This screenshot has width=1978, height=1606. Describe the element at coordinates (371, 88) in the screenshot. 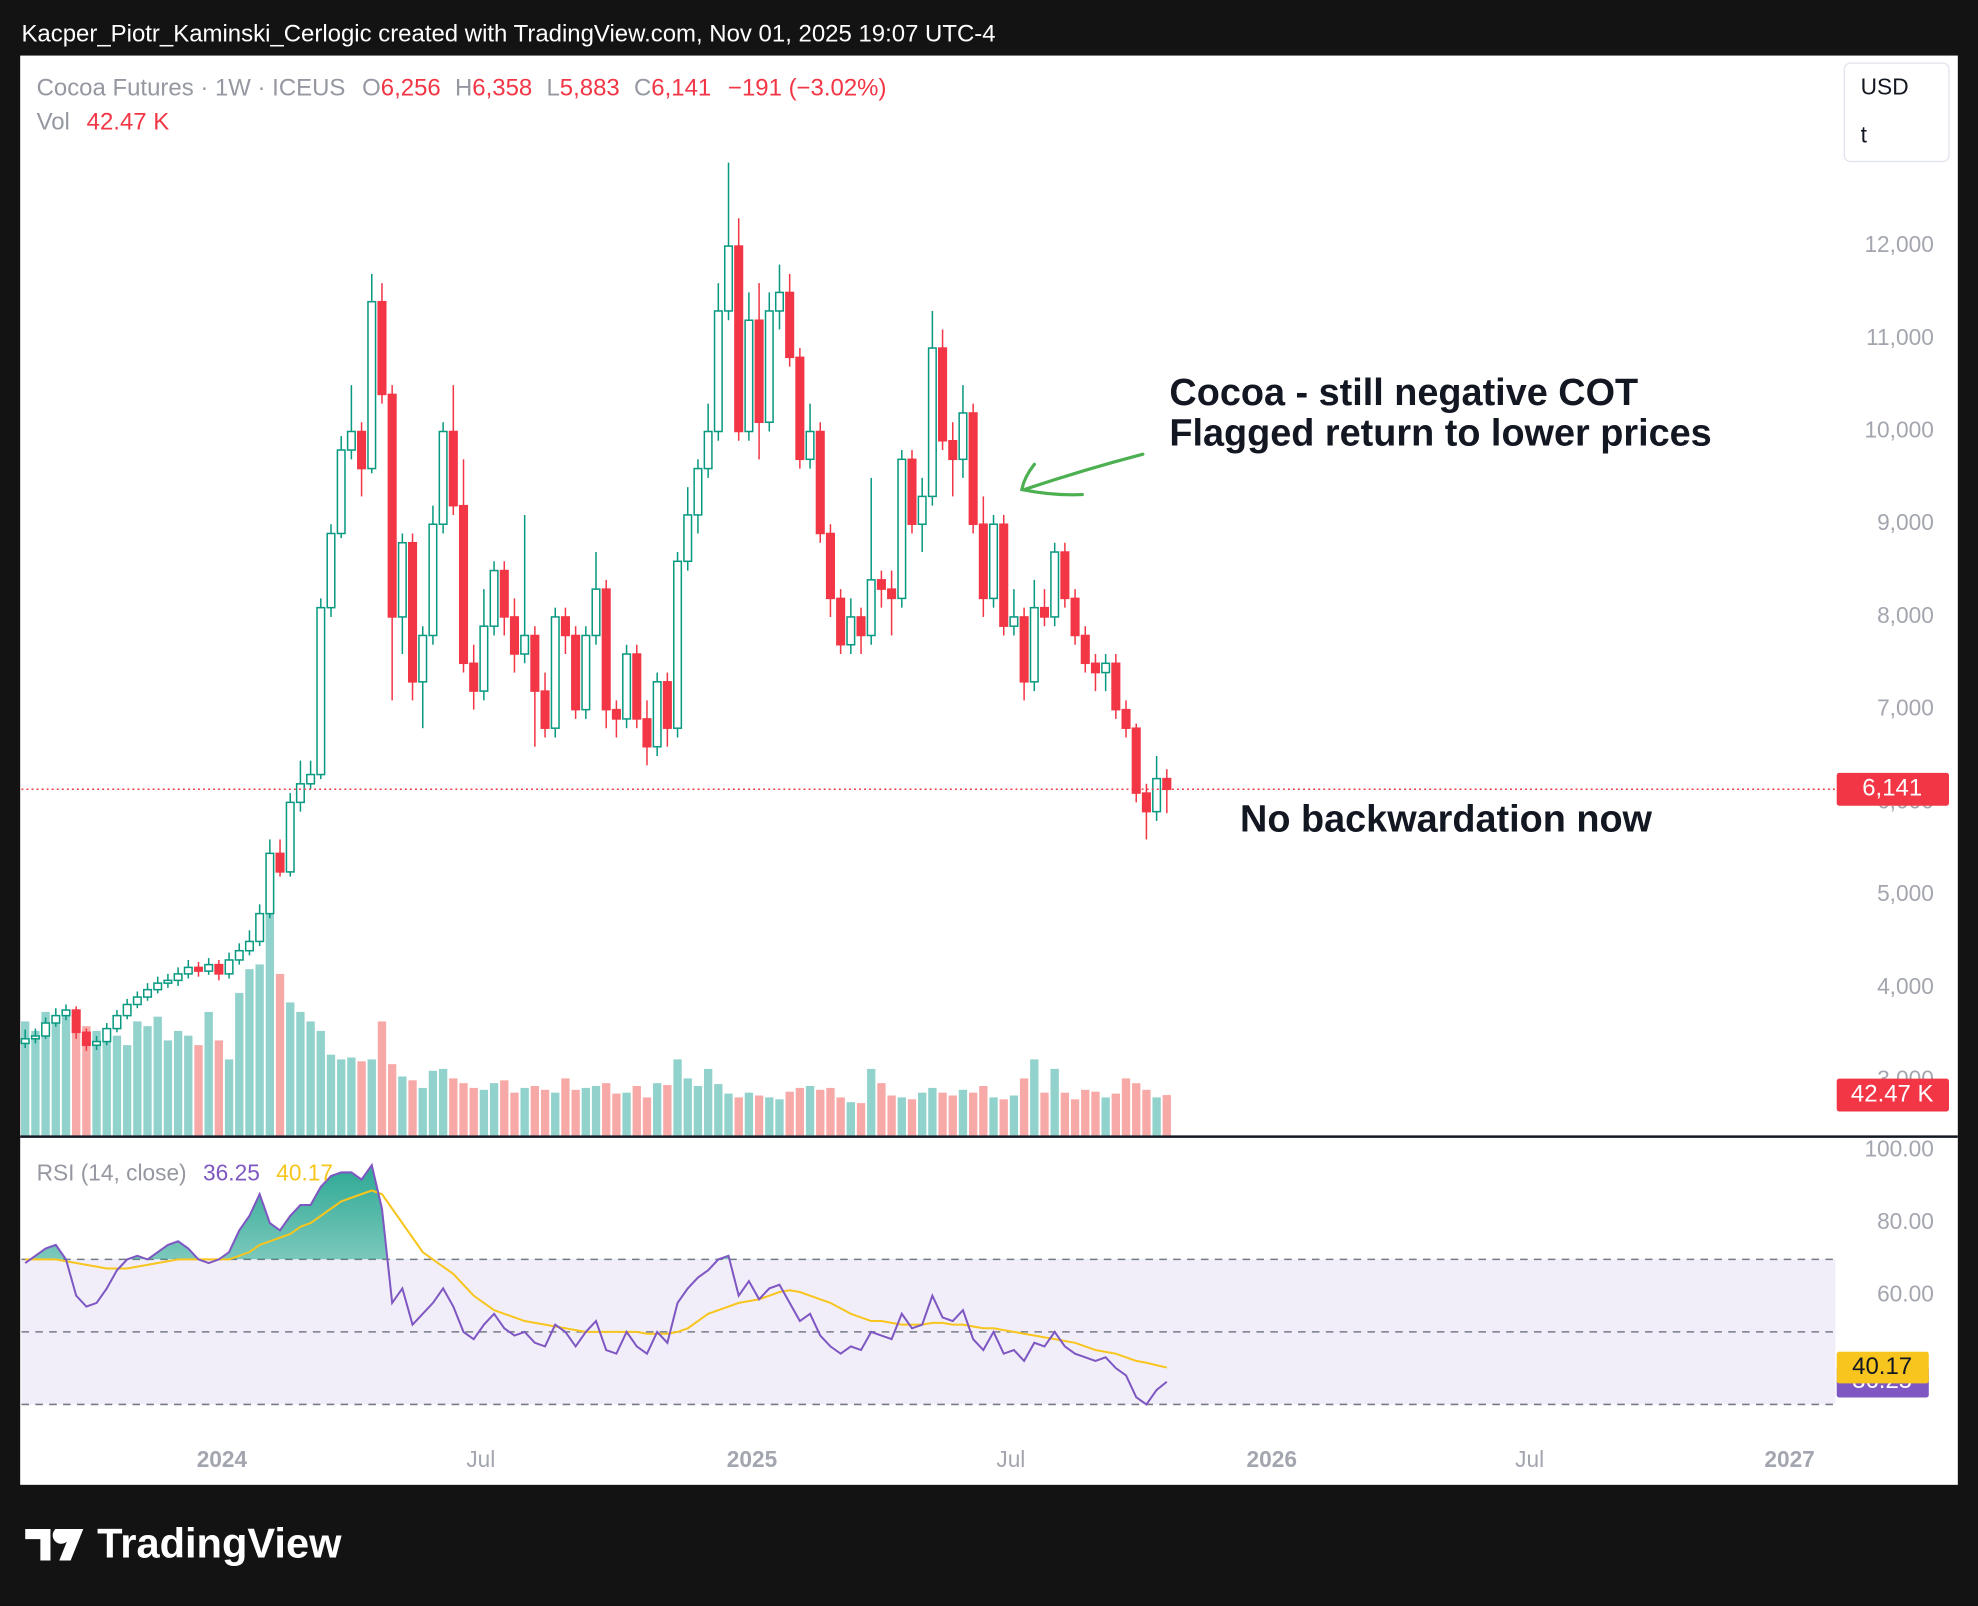

I see `legend-key: O` at that location.